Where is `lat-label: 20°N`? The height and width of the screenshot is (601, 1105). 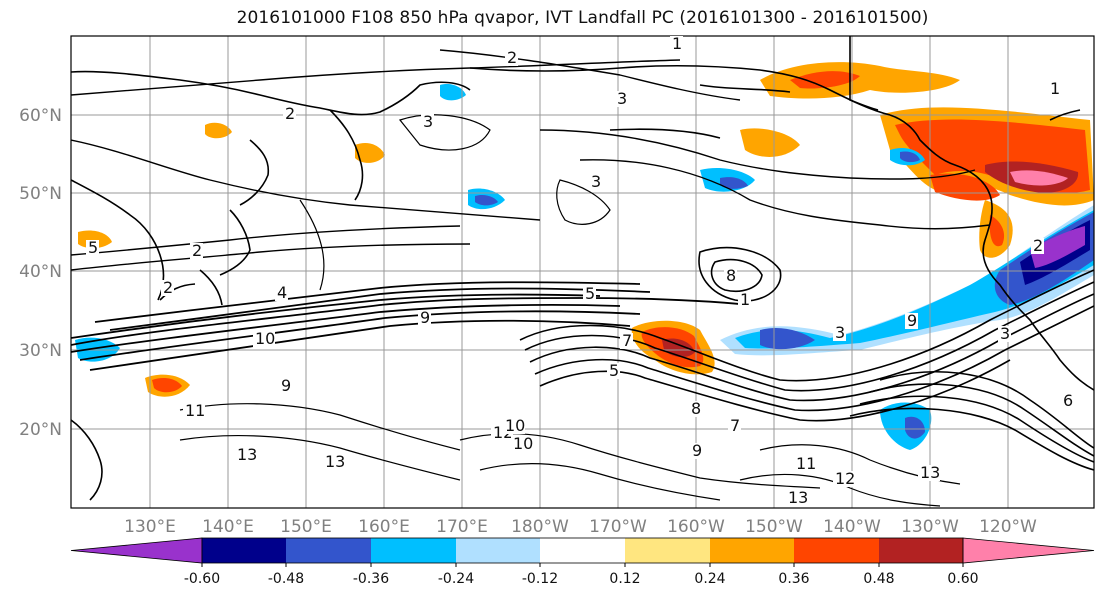
lat-label: 20°N is located at coordinates (40, 430).